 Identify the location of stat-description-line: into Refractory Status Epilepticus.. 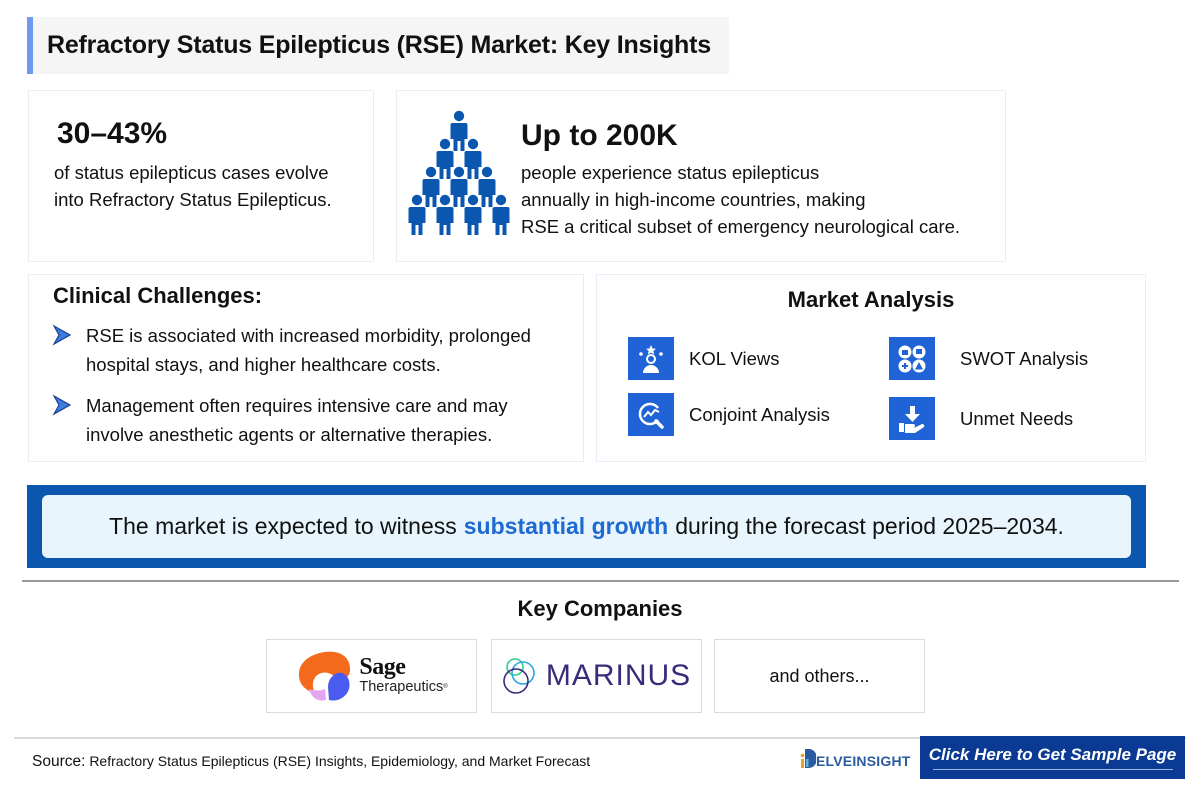
(193, 199).